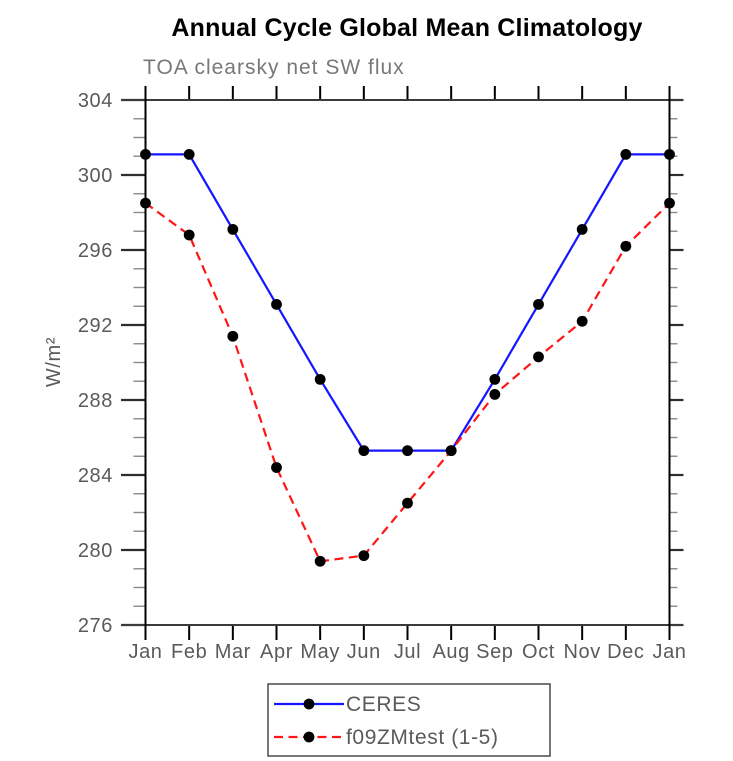 The width and height of the screenshot is (733, 761). I want to click on y-axis-tick-label: 292, so click(95, 326).